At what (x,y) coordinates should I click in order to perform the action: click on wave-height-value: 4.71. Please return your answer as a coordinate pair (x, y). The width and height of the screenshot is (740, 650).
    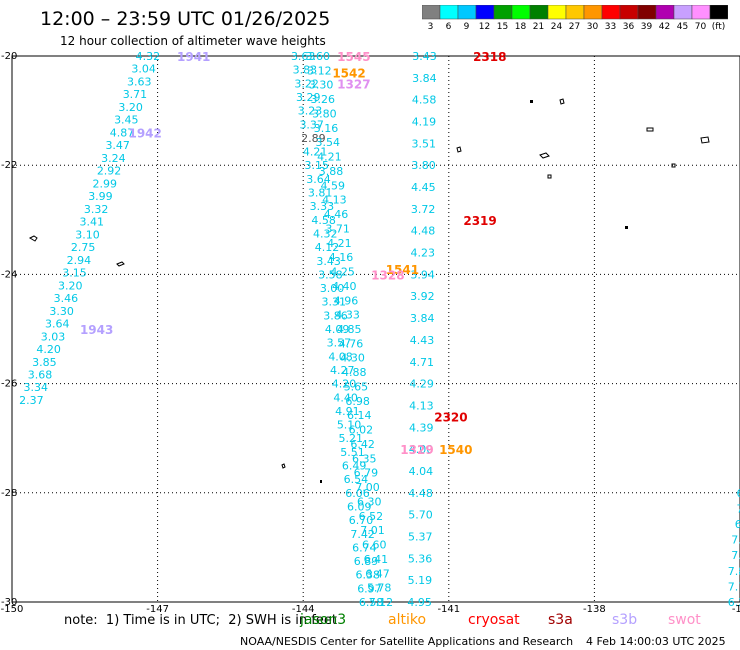
    Looking at the image, I should click on (422, 362).